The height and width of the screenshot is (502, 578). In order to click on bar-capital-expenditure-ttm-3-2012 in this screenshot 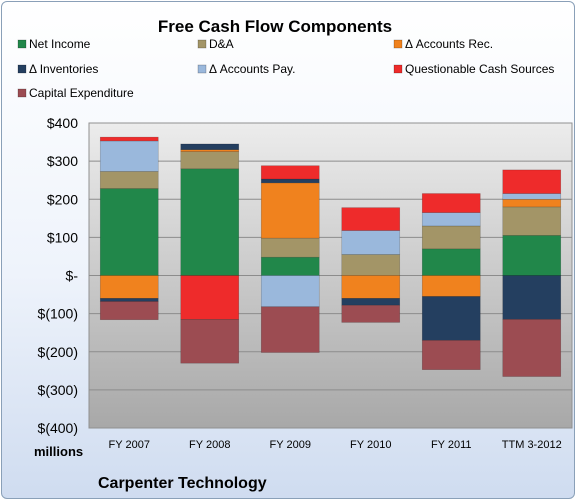, I will do `click(532, 348)`.